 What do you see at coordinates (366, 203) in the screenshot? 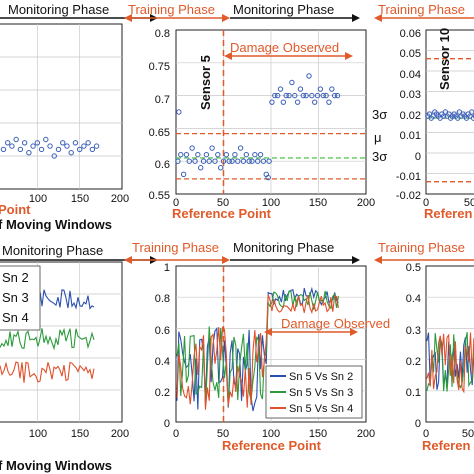
I see `x-tick-tm-200: 200` at bounding box center [366, 203].